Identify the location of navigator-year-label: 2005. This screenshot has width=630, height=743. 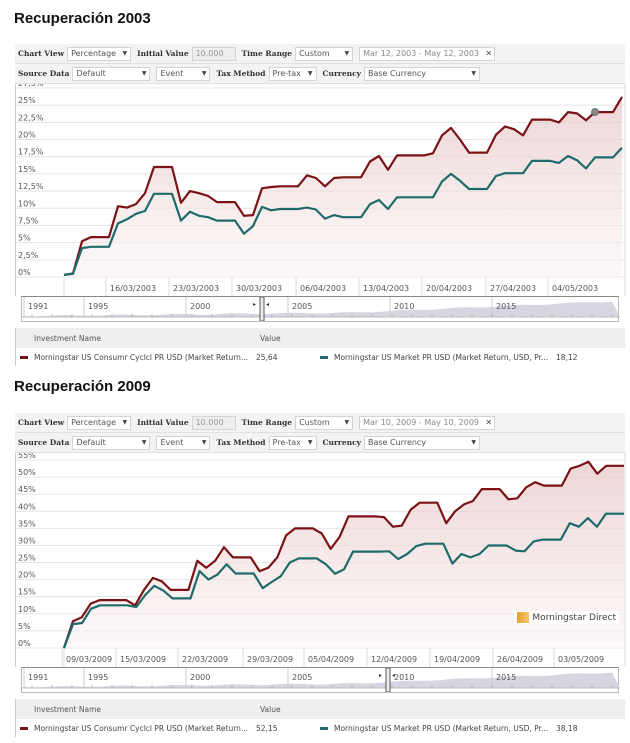
(302, 306).